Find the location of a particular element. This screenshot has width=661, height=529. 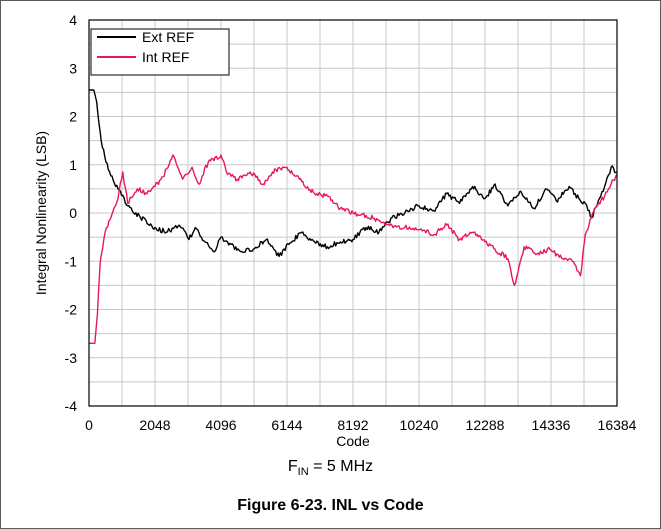

y-tick-label: -2 is located at coordinates (71, 310).